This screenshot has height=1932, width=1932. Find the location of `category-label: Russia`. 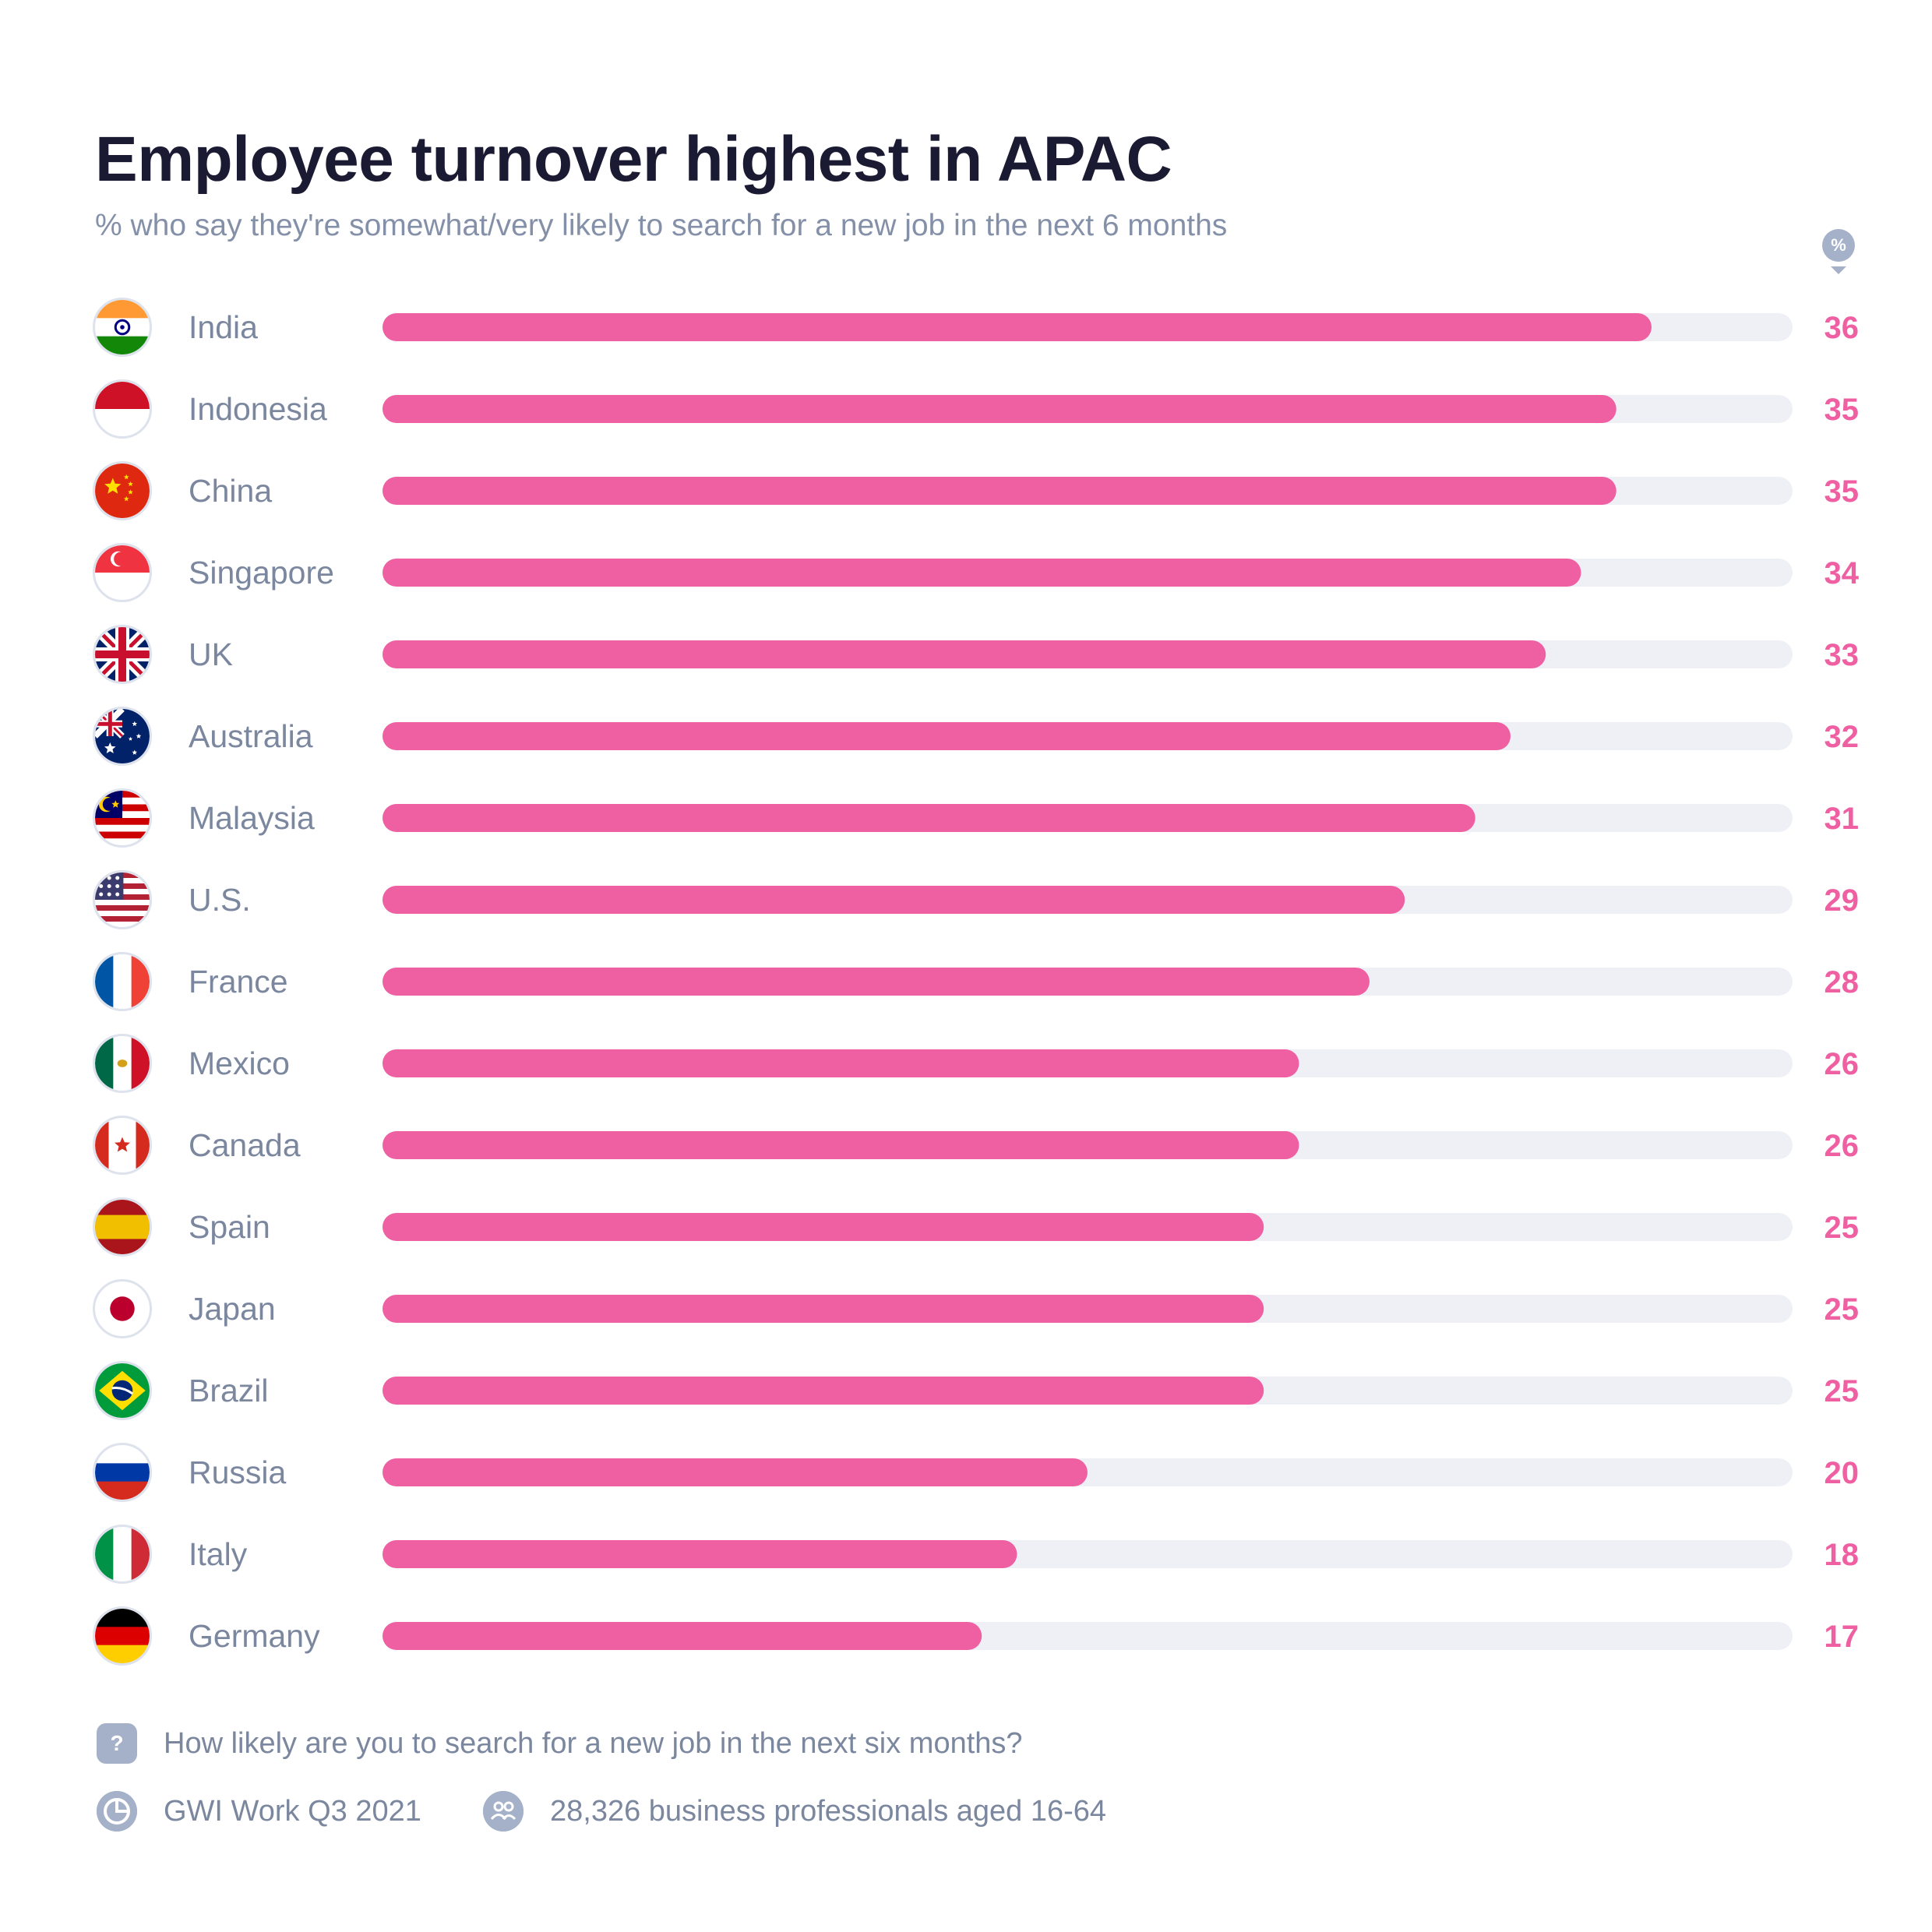

category-label: Russia is located at coordinates (238, 1472).